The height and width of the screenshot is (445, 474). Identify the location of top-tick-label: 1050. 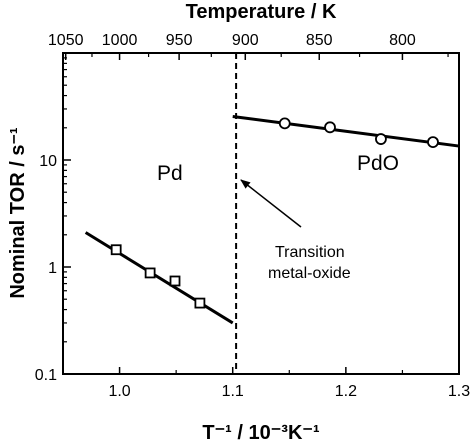
(66, 40).